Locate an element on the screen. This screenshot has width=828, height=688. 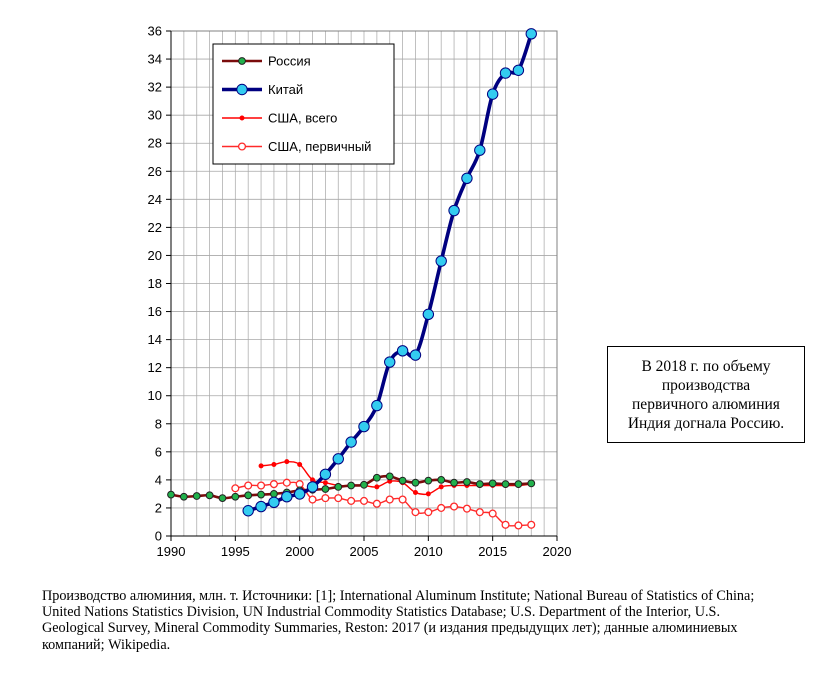
legend-marker-china is located at coordinates (242, 89).